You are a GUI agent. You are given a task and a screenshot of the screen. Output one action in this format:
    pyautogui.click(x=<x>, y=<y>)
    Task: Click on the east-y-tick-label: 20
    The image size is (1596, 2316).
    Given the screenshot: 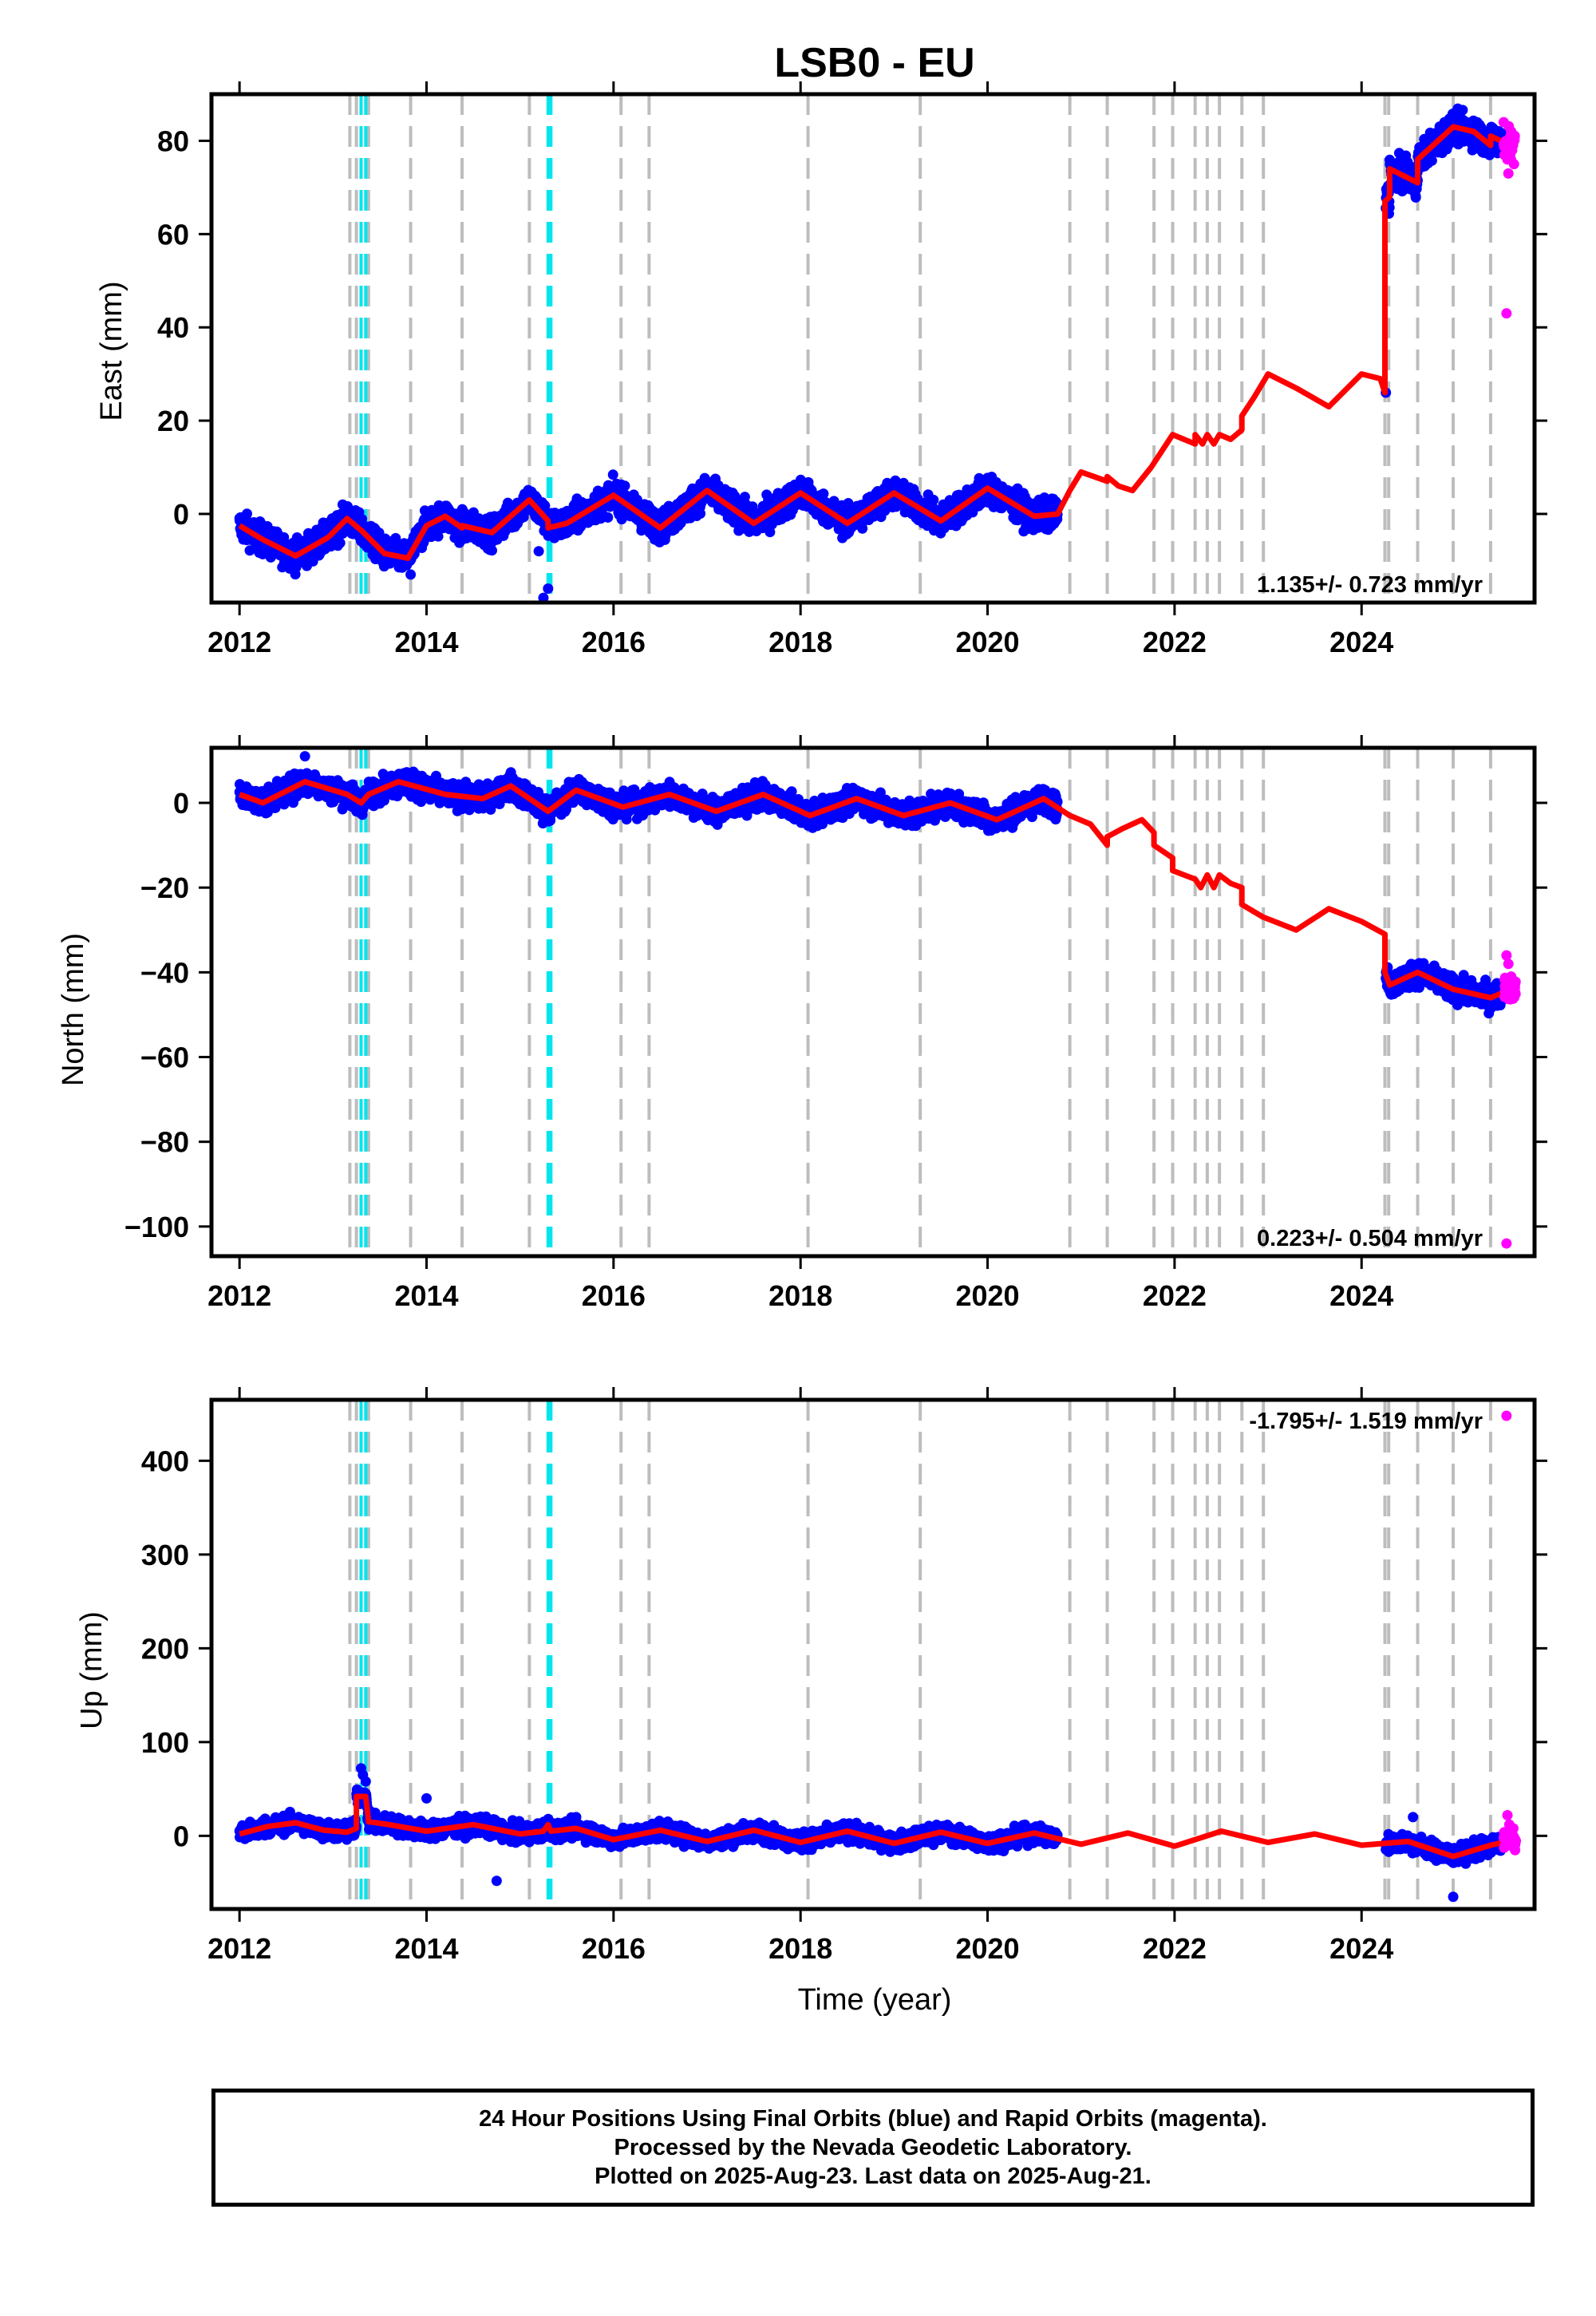 What is the action you would take?
    pyautogui.click(x=173, y=421)
    